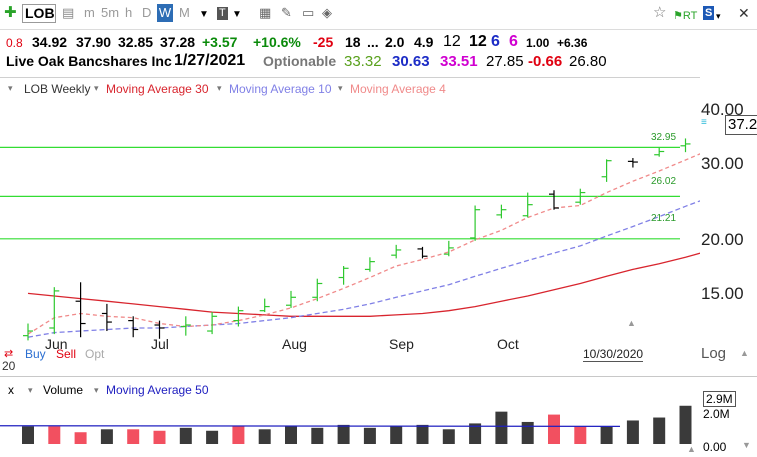  What do you see at coordinates (709, 13) in the screenshot?
I see `s-logo-icon: S` at bounding box center [709, 13].